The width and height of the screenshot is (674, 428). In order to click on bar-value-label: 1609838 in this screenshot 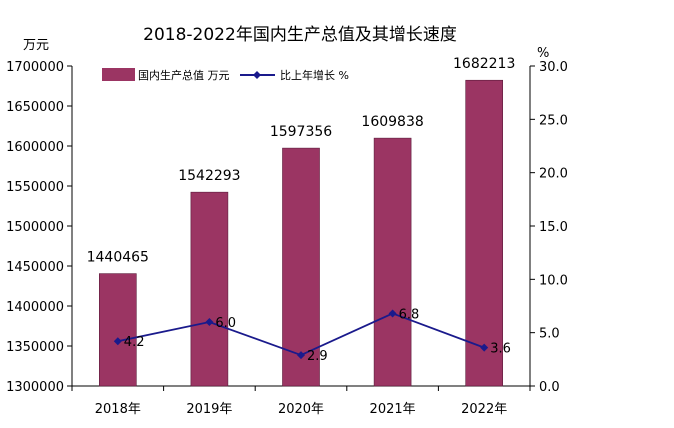, I will do `click(392, 122)`.